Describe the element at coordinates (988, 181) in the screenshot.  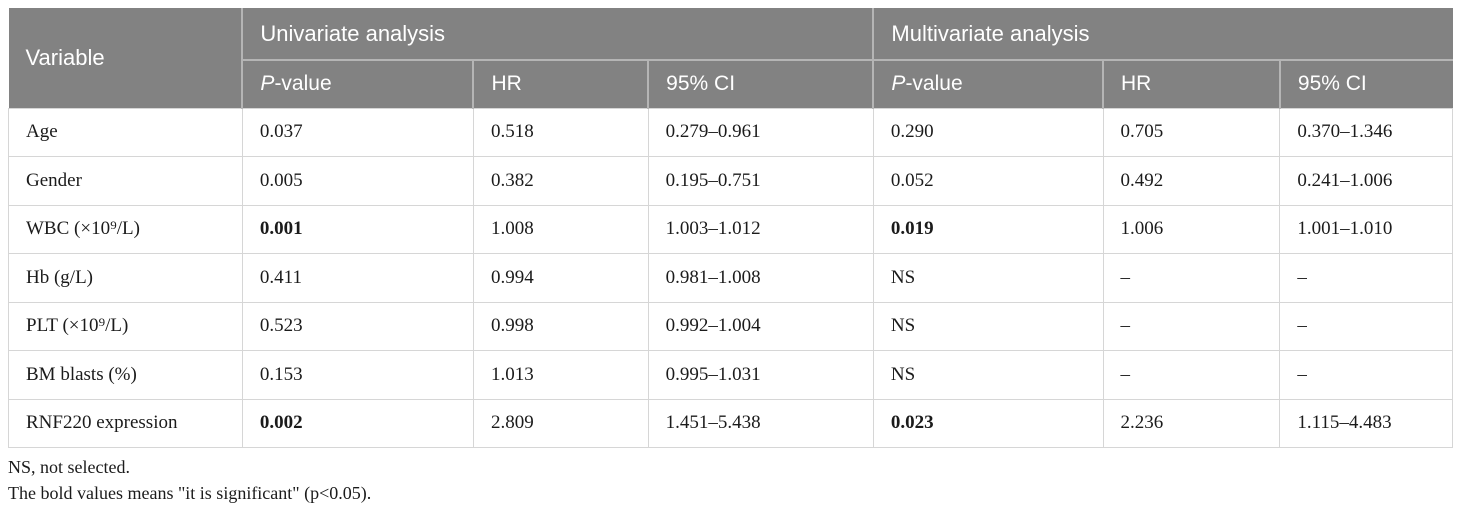
I see `multi-p-cell: 0.052` at that location.